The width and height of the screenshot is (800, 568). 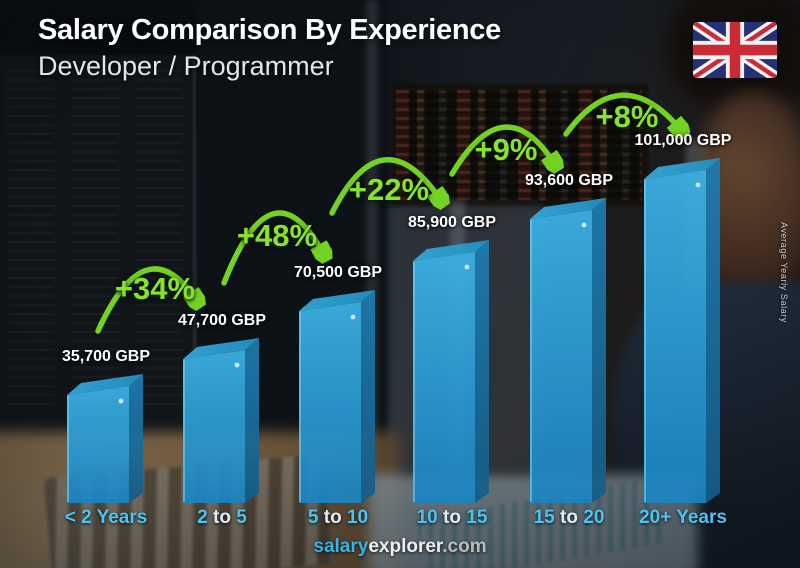 I want to click on bar-category-label: 2 to 5, so click(x=222, y=518).